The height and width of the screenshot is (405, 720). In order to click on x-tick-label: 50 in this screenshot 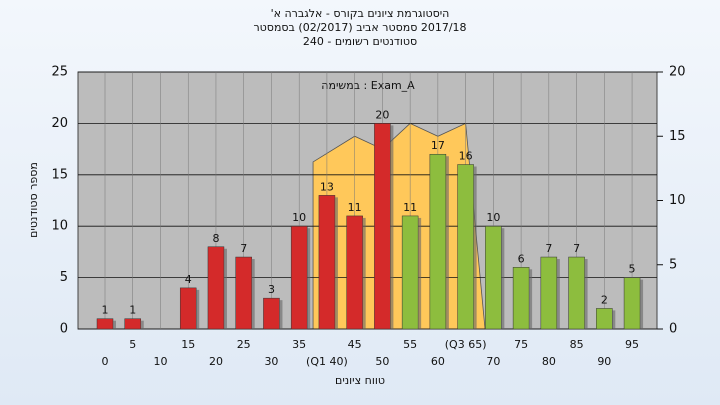, I will do `click(382, 361)`.